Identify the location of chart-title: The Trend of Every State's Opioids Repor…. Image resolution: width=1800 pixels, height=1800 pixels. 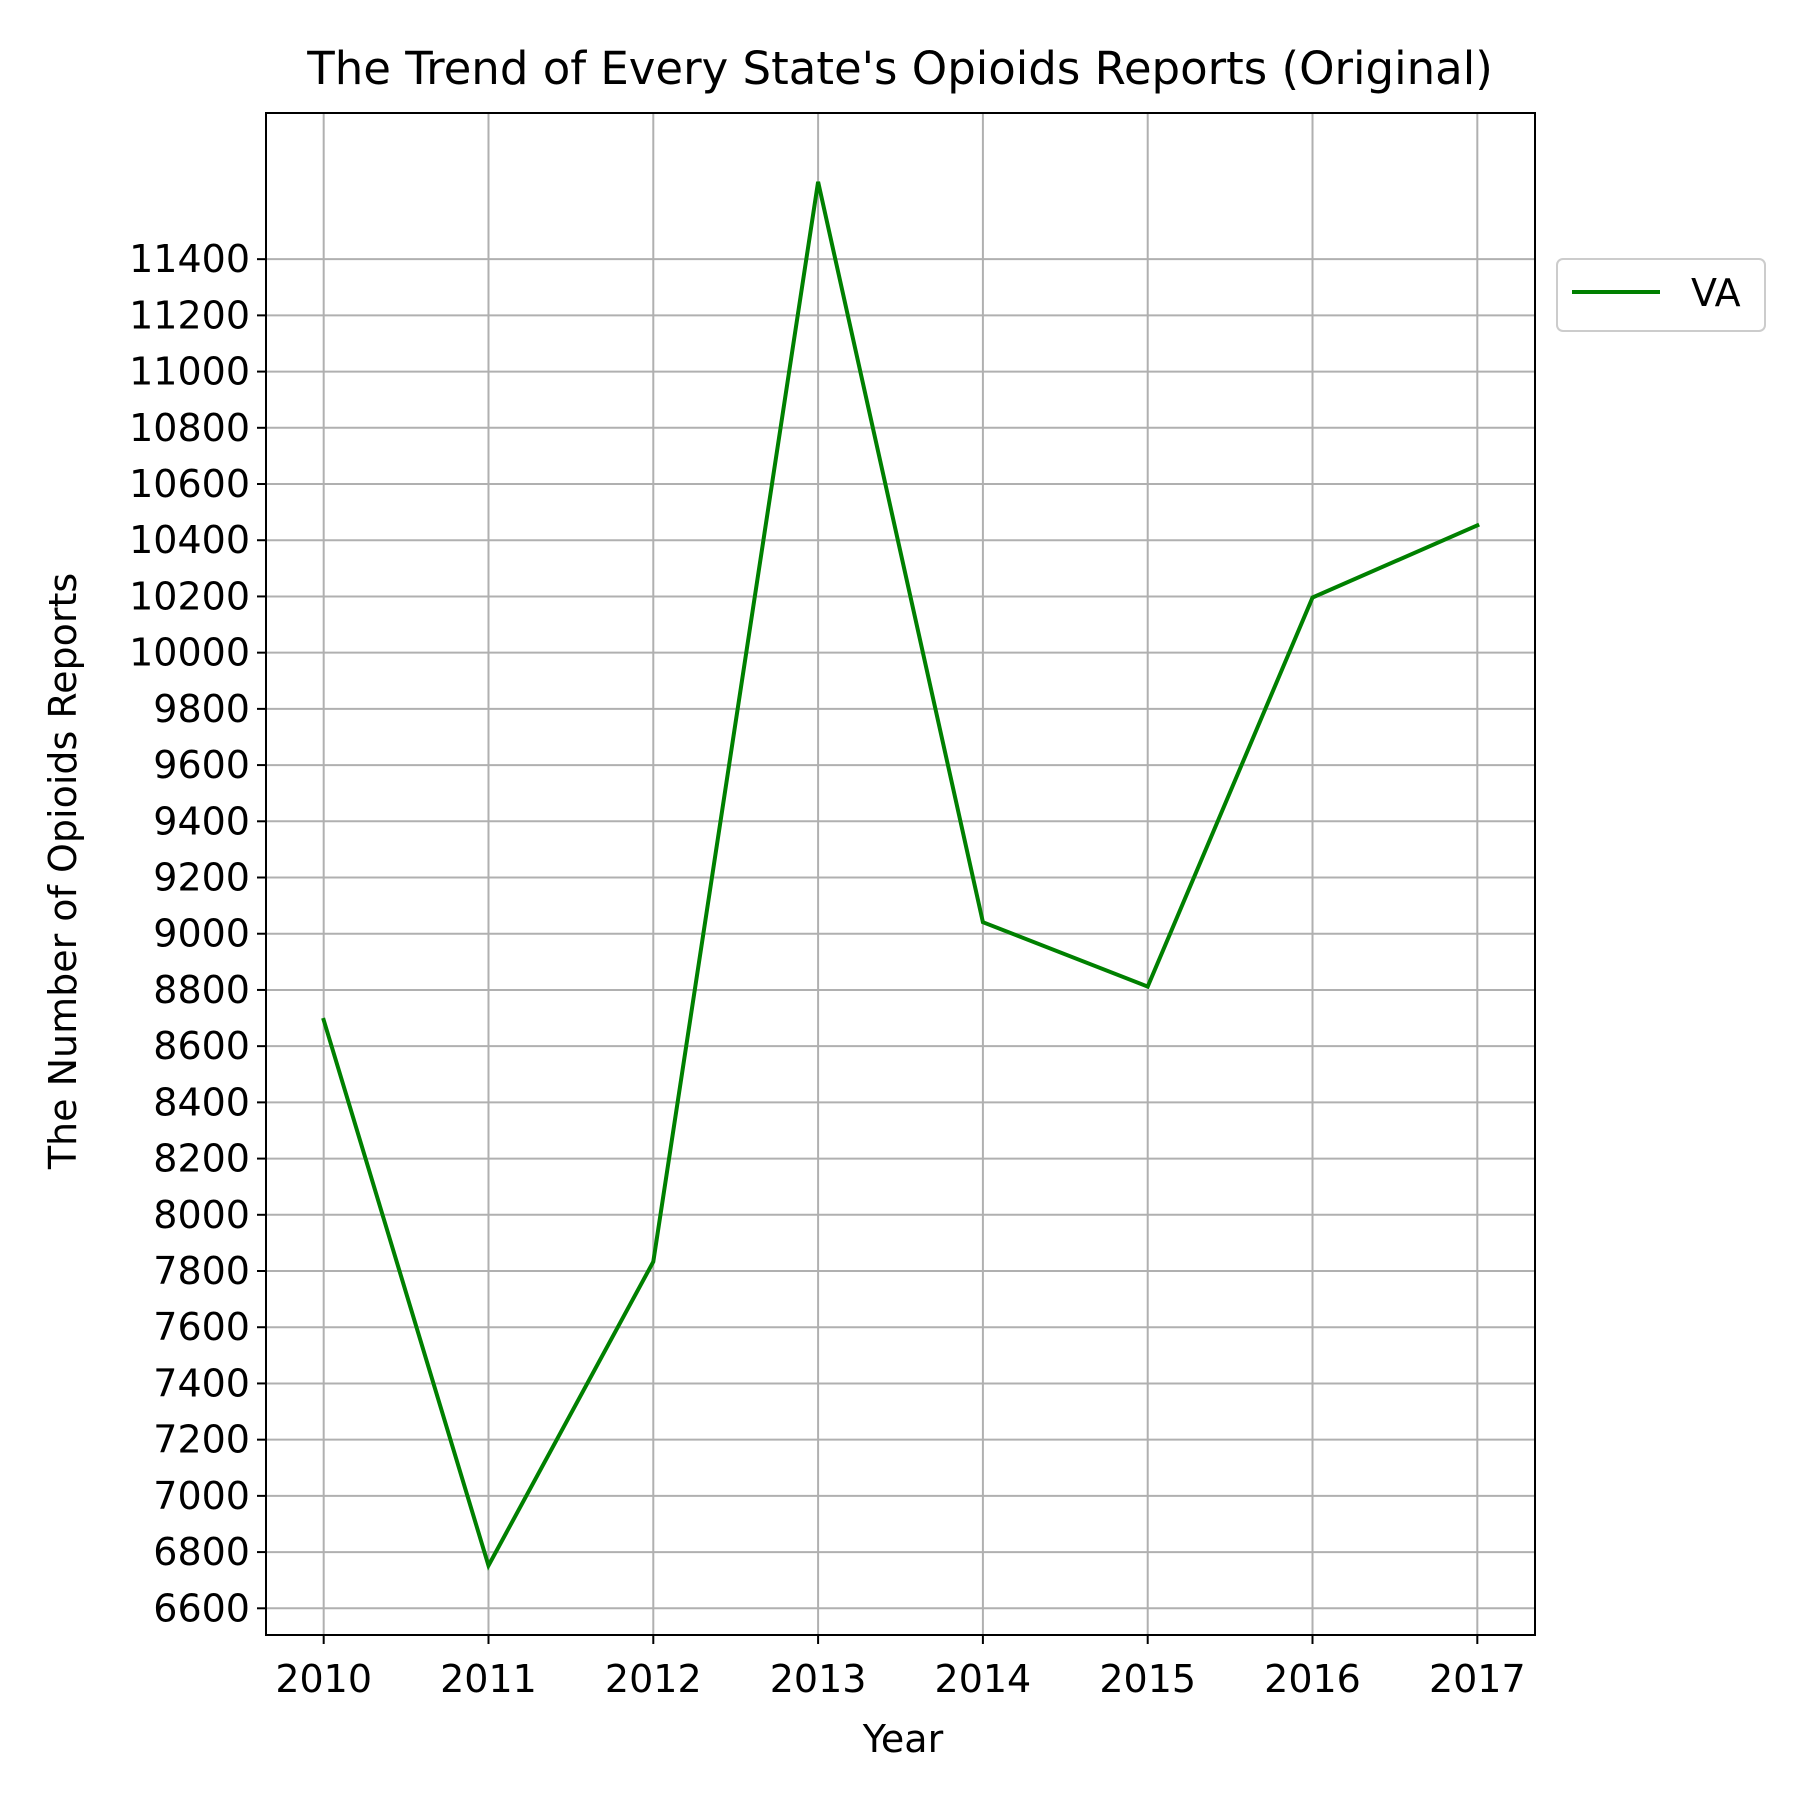
(899, 68).